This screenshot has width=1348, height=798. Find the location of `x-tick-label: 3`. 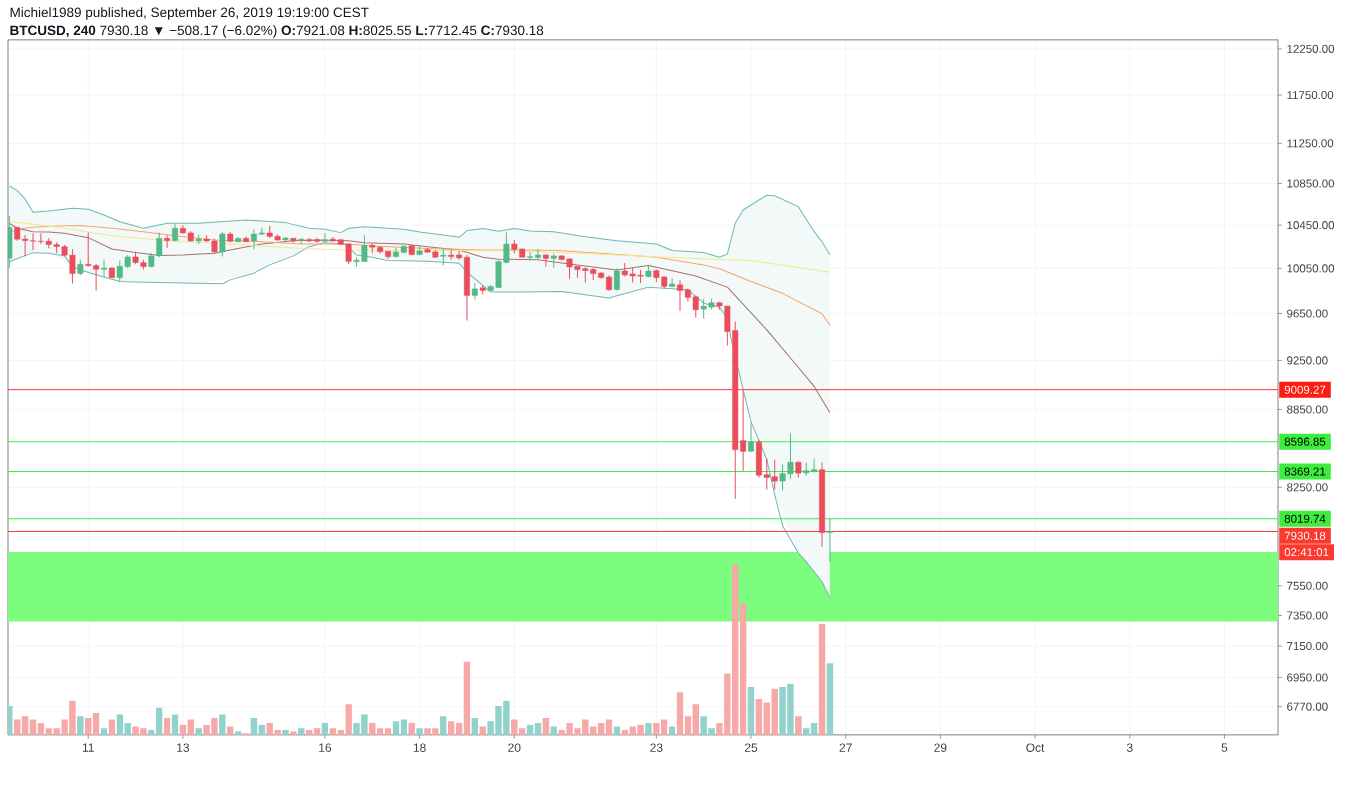

x-tick-label: 3 is located at coordinates (1129, 747).